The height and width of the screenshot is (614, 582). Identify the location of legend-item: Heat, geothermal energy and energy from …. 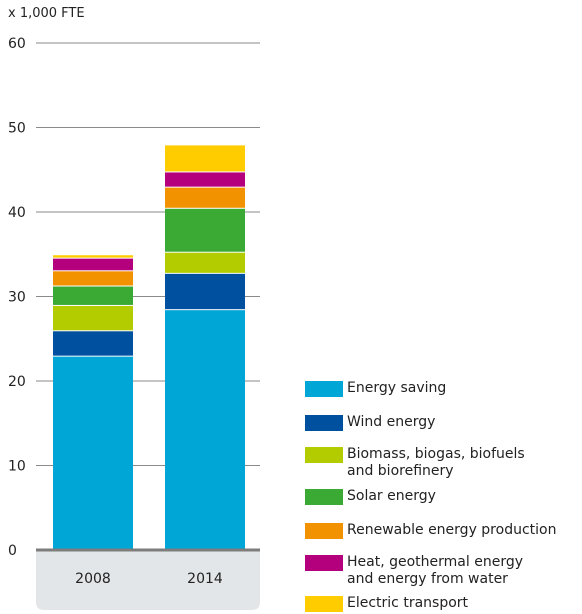
(420, 571).